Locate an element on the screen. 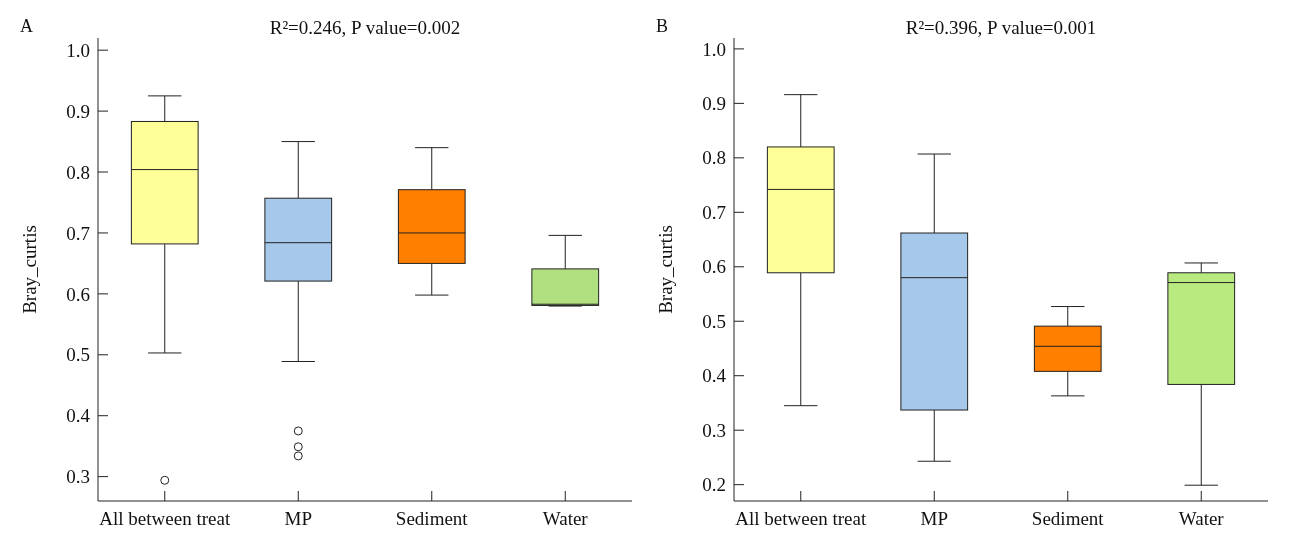 This screenshot has height=544, width=1289. y-tick-label: 0.2 is located at coordinates (714, 485).